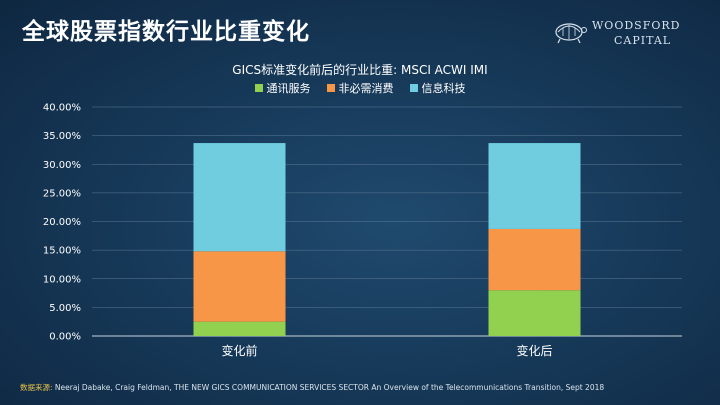 The image size is (720, 405). Describe the element at coordinates (360, 70) in the screenshot. I see `chart-title: GICS标准变化前后的行业比重: MSCI ACWI IMI` at that location.